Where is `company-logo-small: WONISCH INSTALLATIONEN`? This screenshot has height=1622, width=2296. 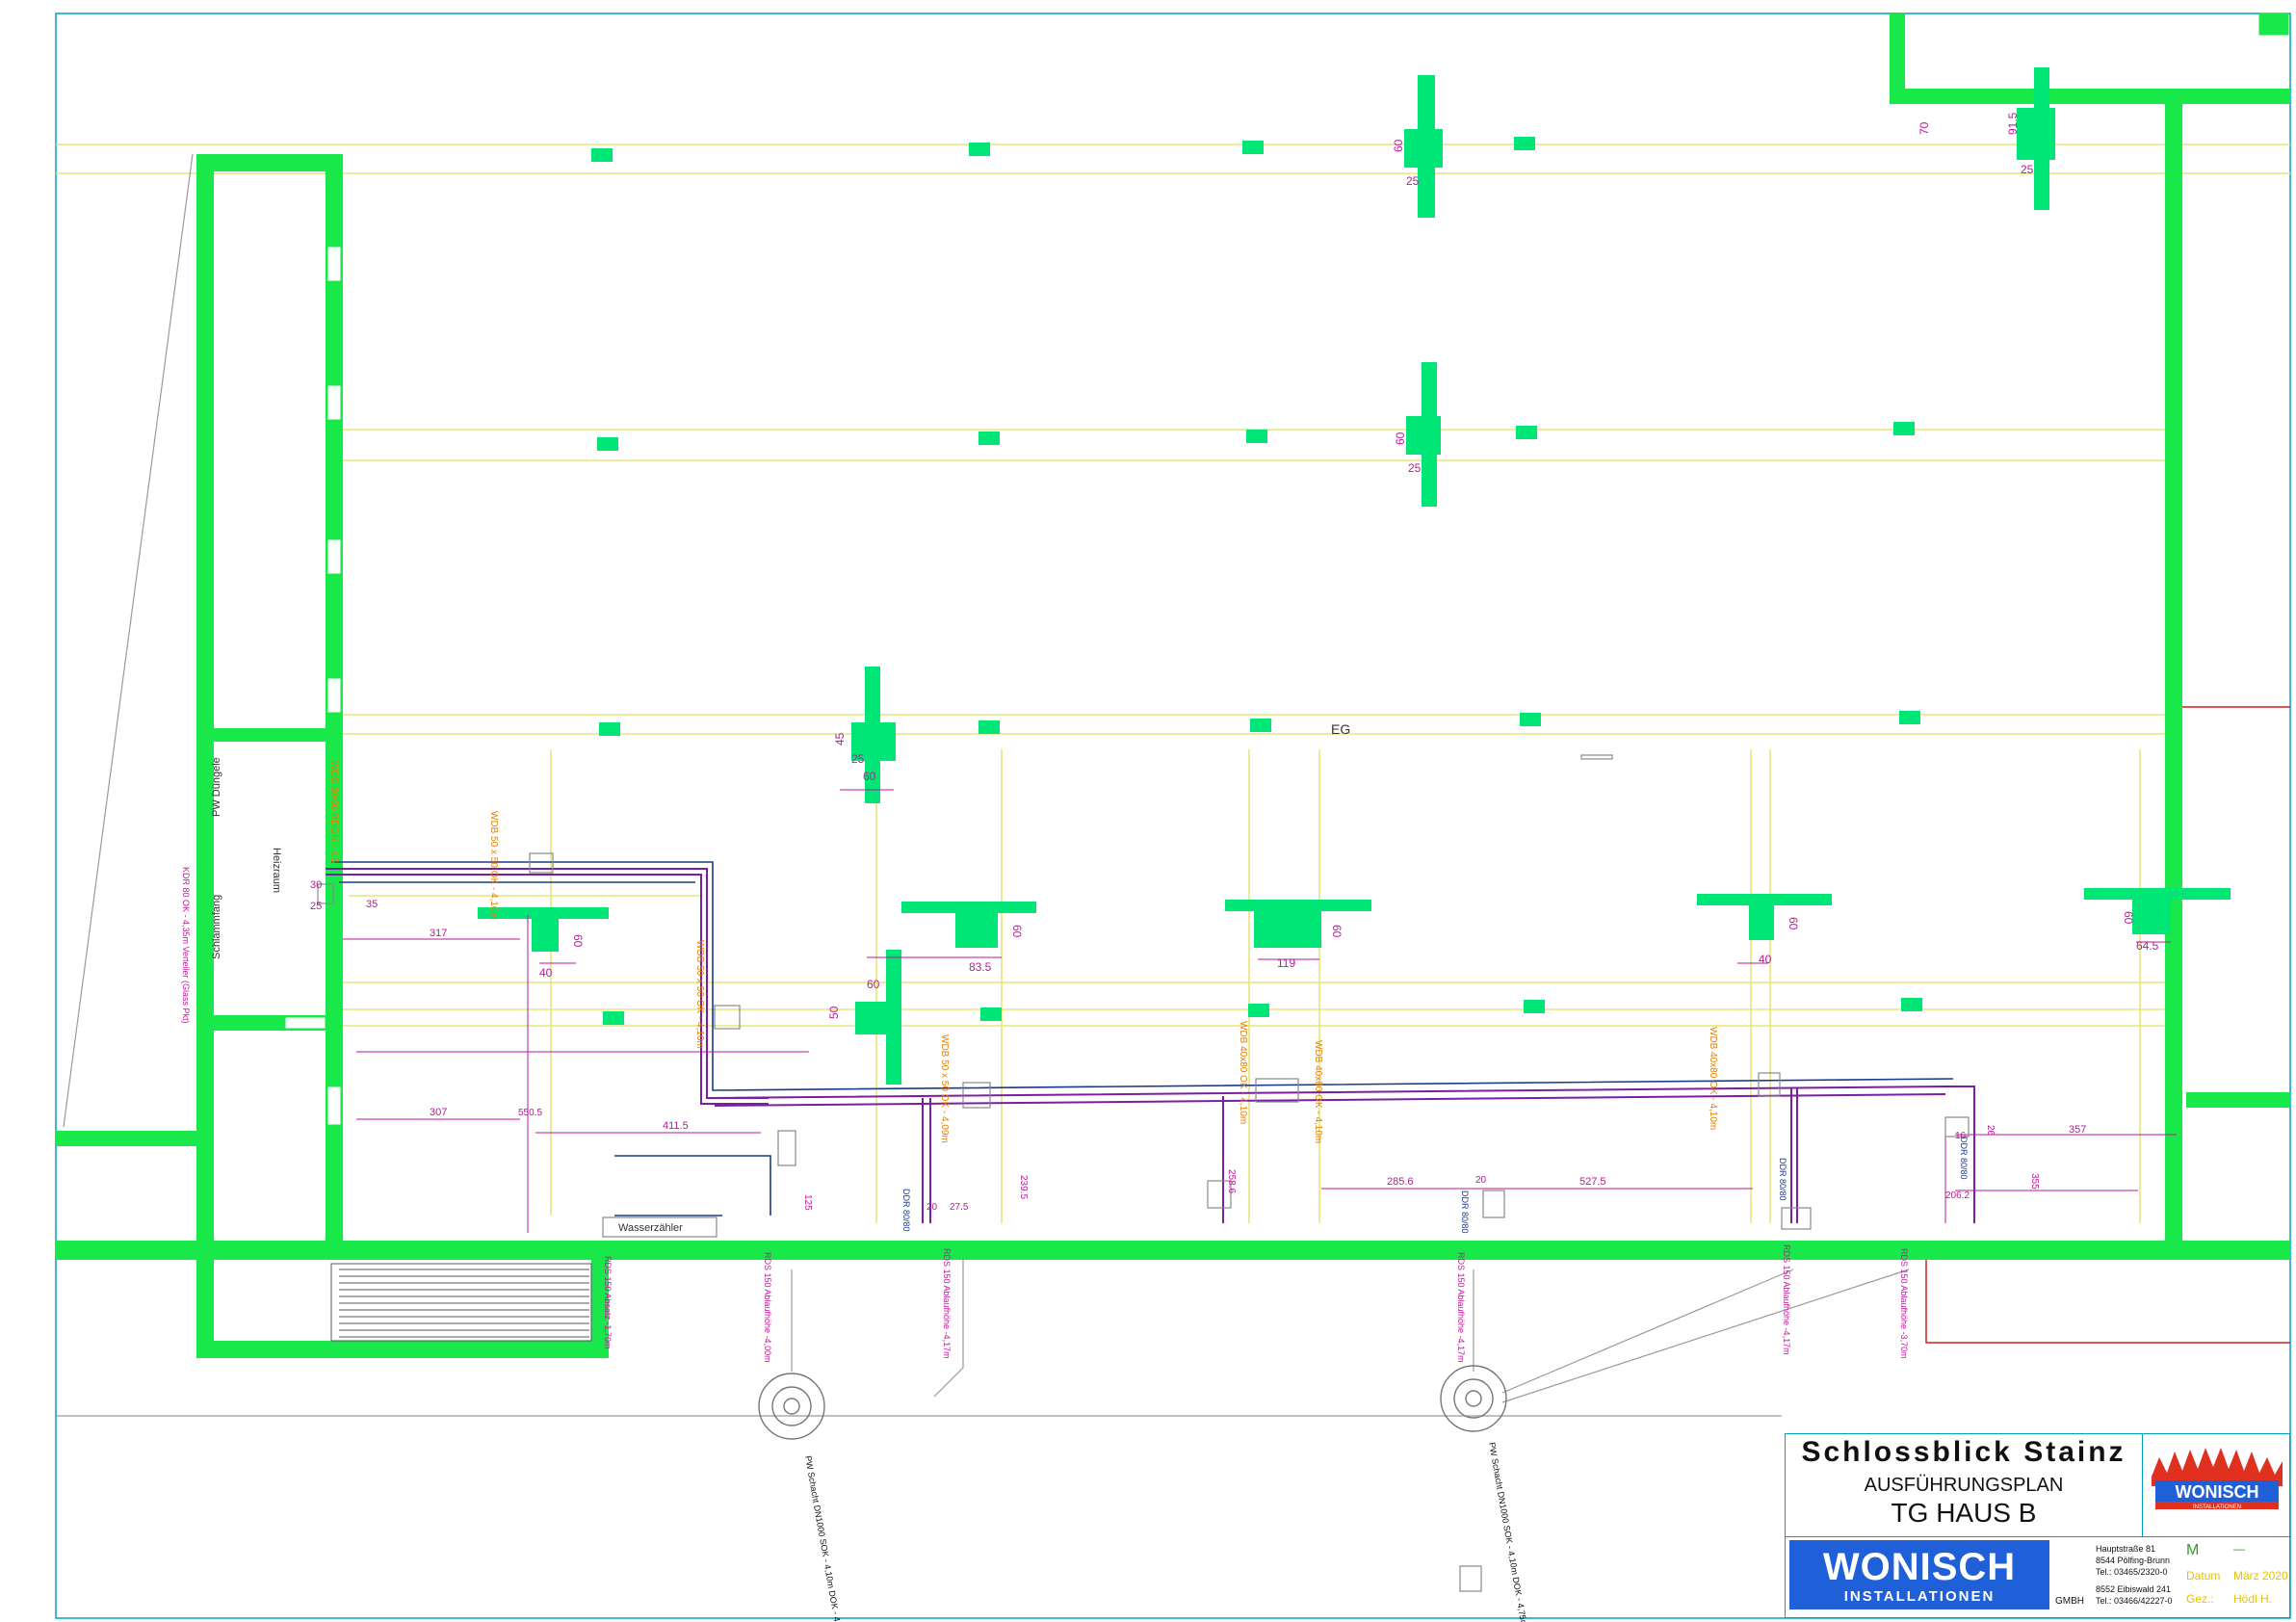
company-logo-small: WONISCH INSTALLATIONEN is located at coordinates (2217, 1479).